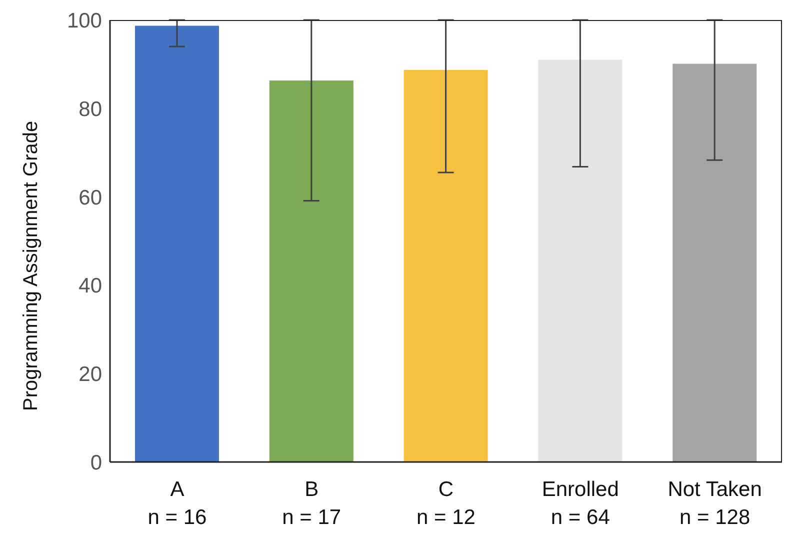 This screenshot has width=800, height=544. Describe the element at coordinates (90, 374) in the screenshot. I see `y-tick-label: 20` at that location.